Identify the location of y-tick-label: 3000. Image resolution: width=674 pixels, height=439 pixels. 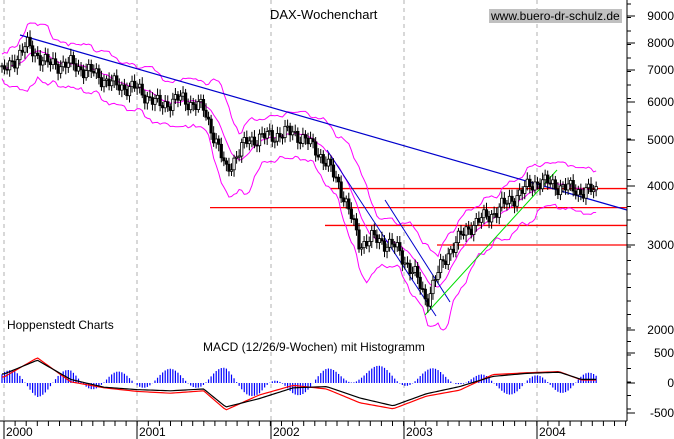
(660, 245).